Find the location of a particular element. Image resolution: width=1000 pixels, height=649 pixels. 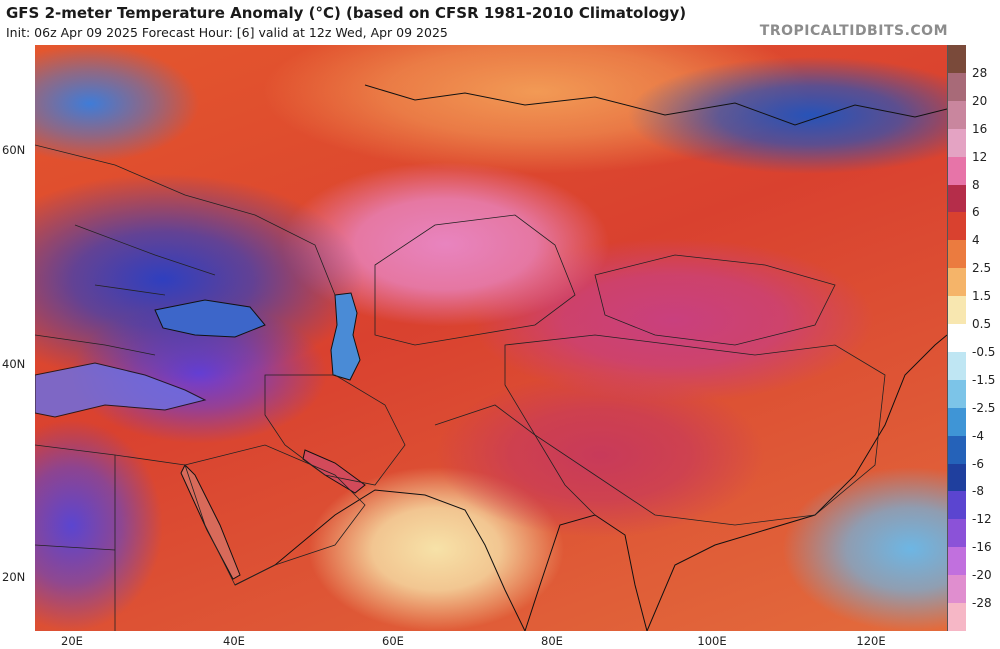

lon-label-80e: 80E is located at coordinates (552, 641).